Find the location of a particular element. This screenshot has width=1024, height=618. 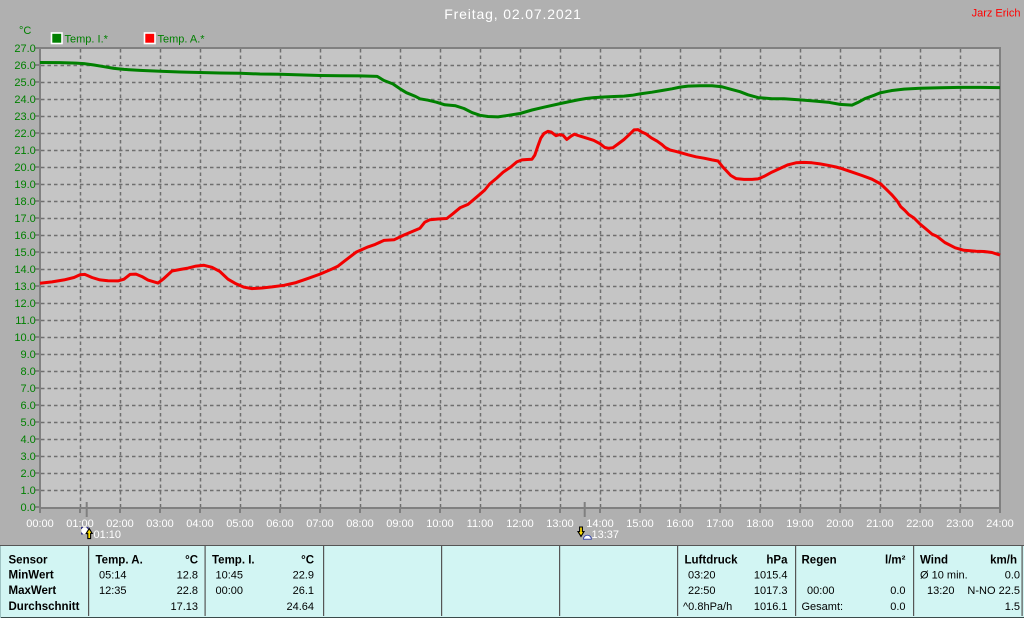

svg-text: Durchschnitt is located at coordinates (44, 607).